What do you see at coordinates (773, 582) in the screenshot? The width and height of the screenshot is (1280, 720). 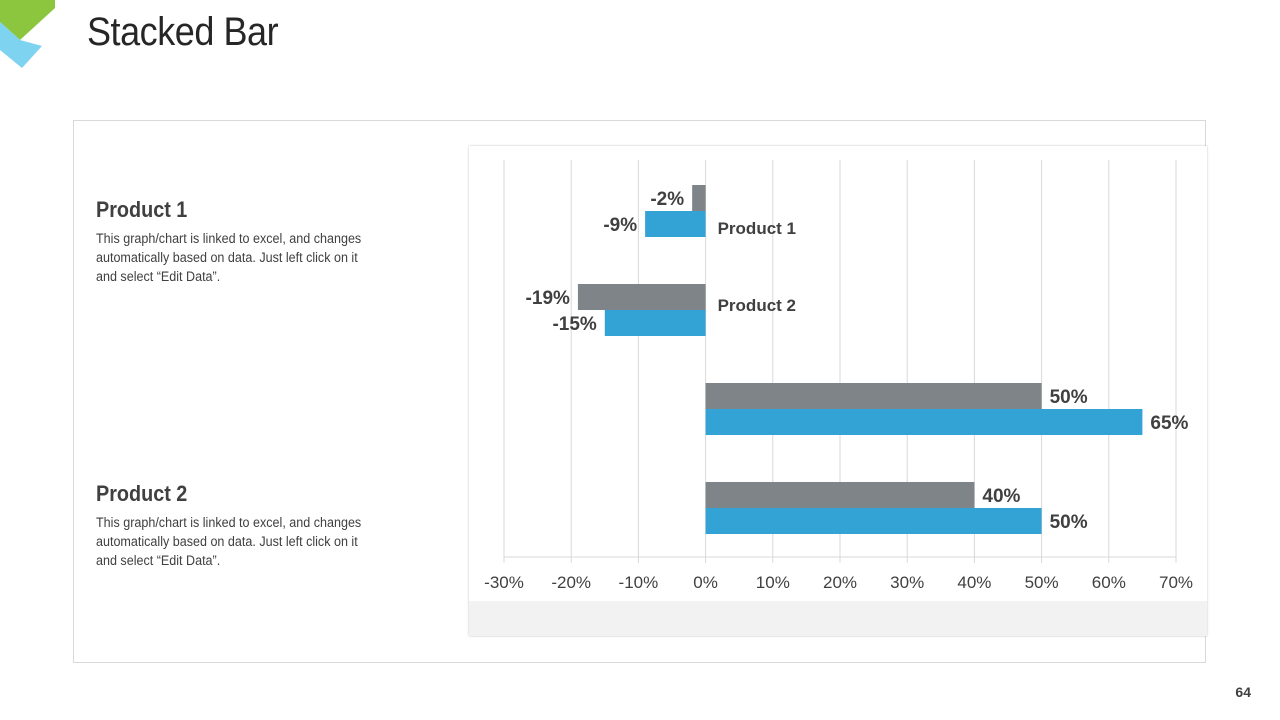 I see `x-tick-label: 10%` at bounding box center [773, 582].